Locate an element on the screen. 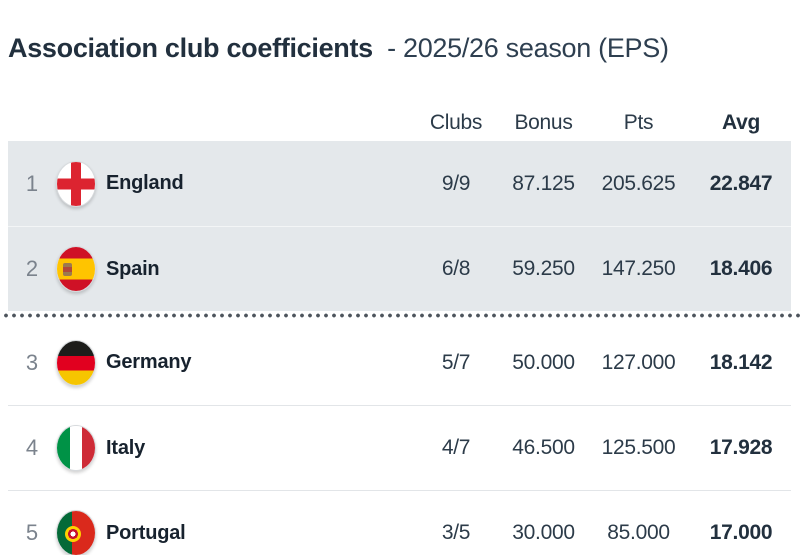  pts-value: 85.000 is located at coordinates (638, 532).